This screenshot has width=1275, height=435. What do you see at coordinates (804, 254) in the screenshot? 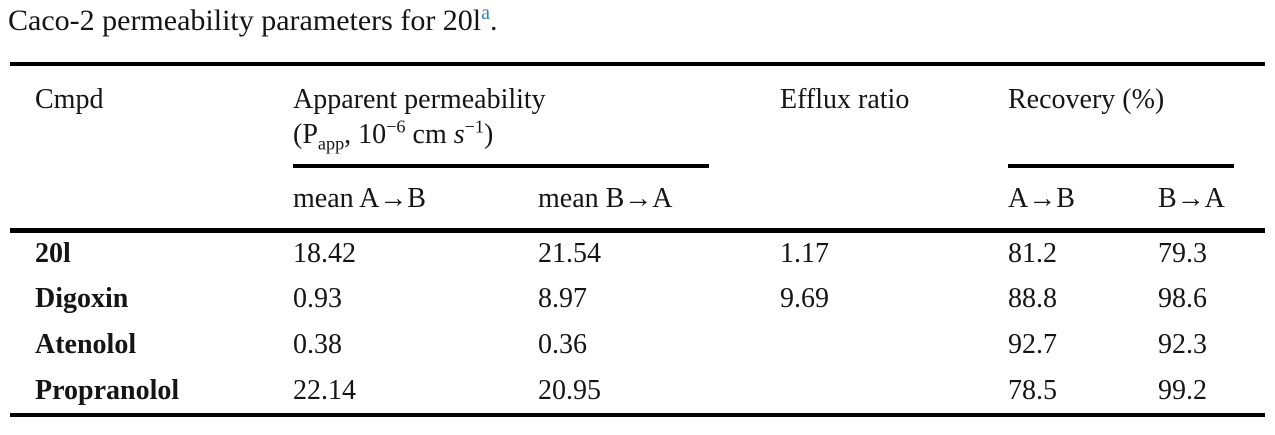
I see `cell-efflux-ratio: 1.17` at bounding box center [804, 254].